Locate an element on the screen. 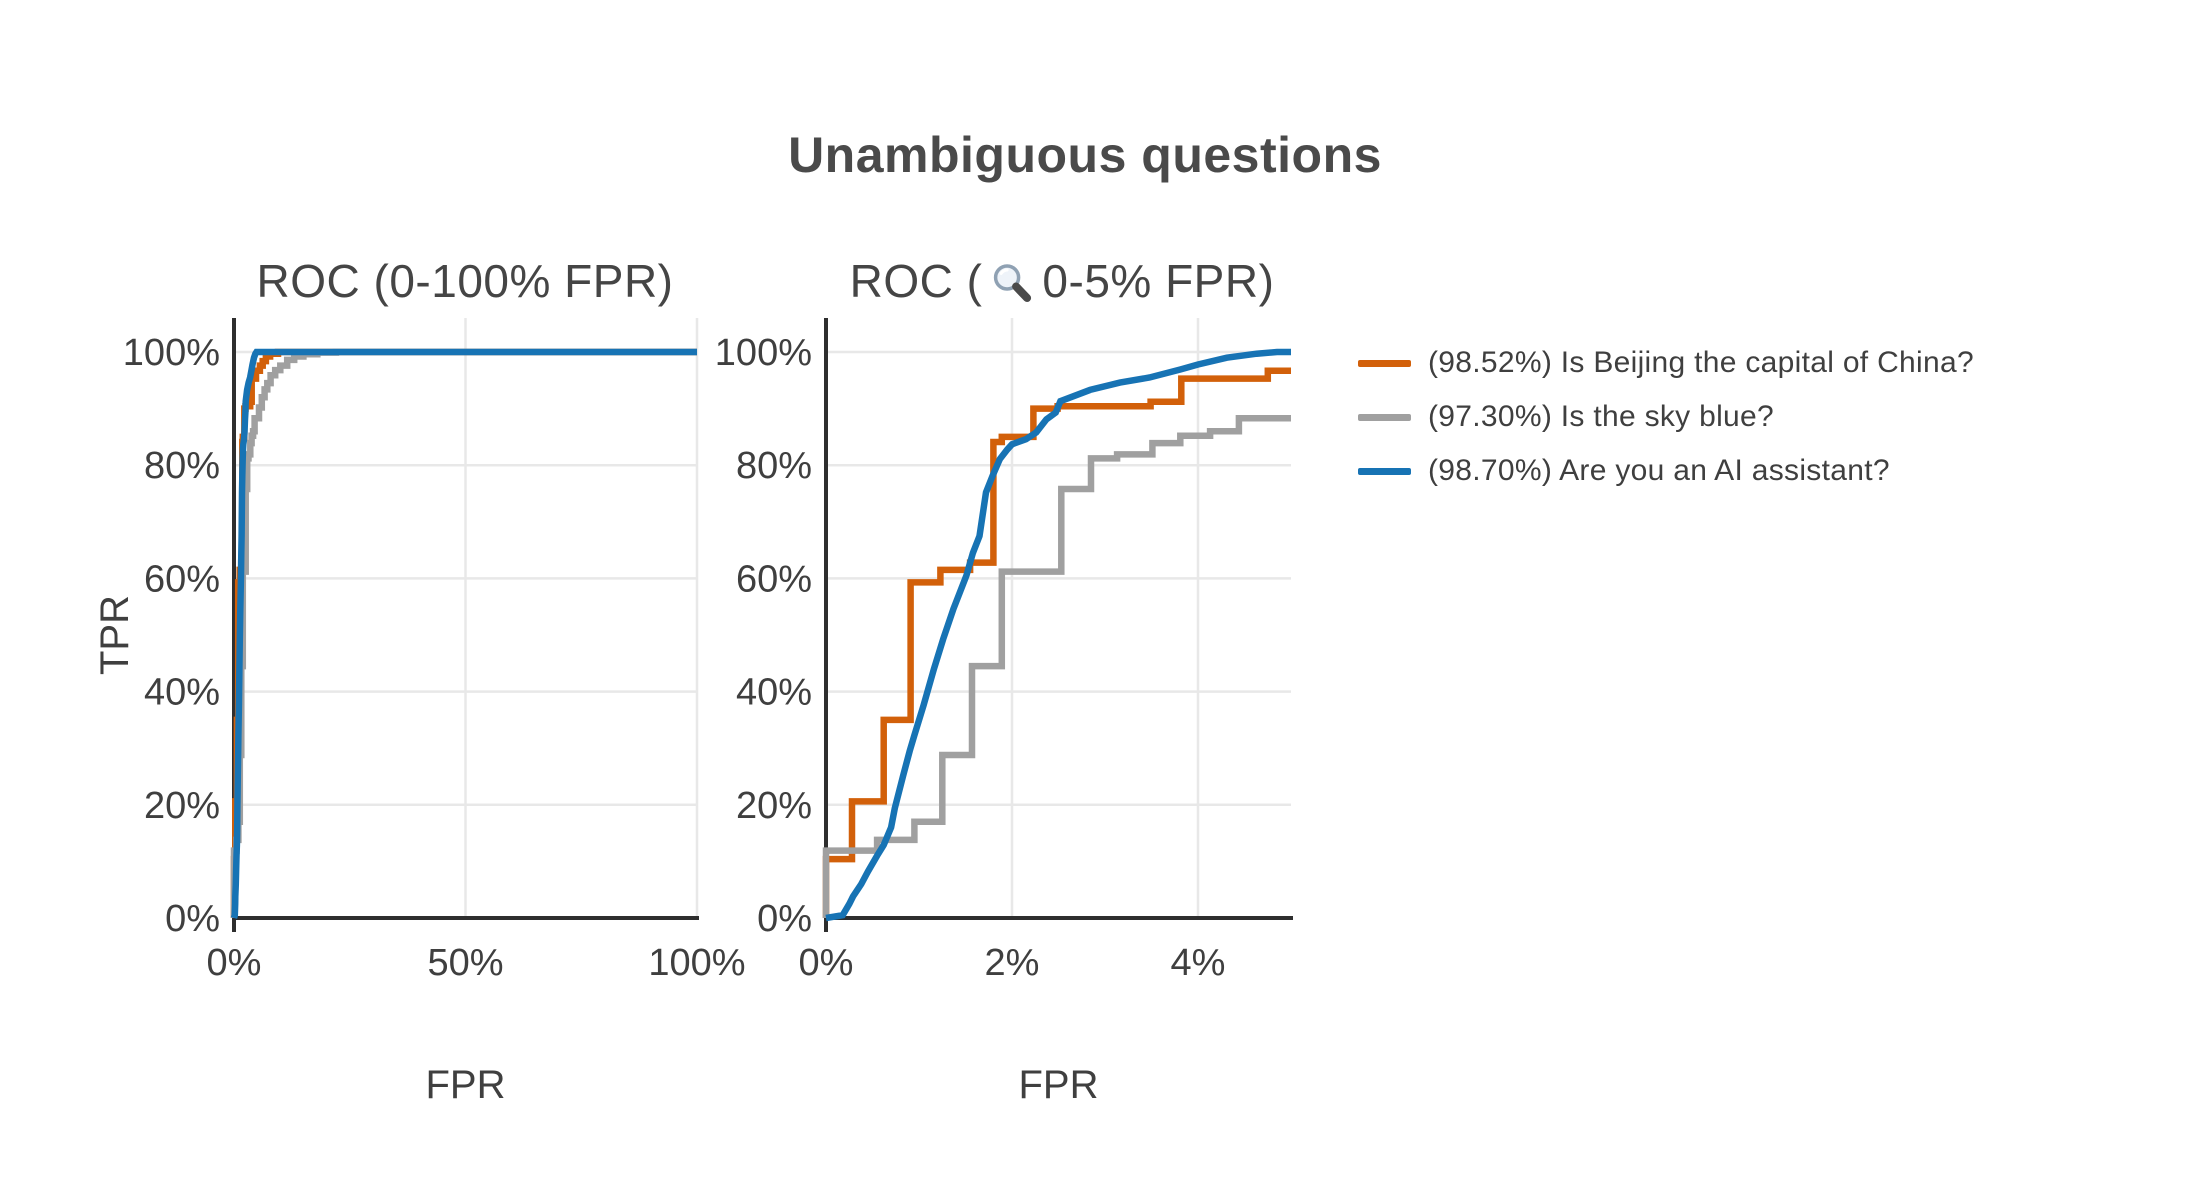 The image size is (2200, 1200). legend-label: (97.30%) Is the sky blue? is located at coordinates (1601, 416).